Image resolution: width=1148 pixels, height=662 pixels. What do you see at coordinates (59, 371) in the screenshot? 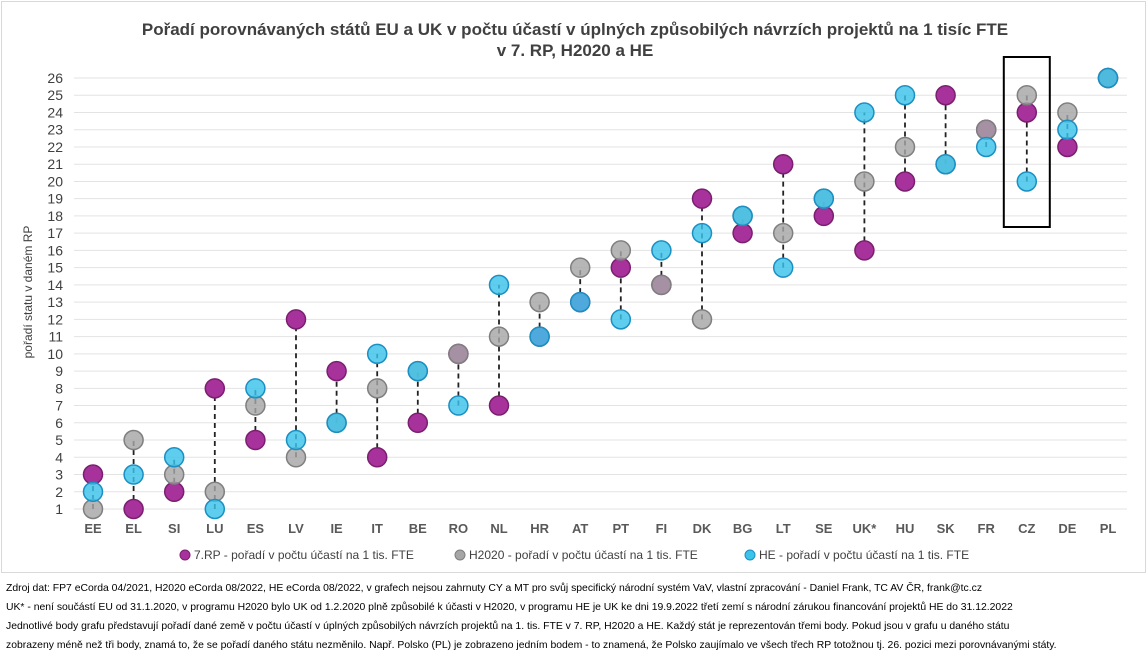
I see `y-tick-label: 9` at bounding box center [59, 371].